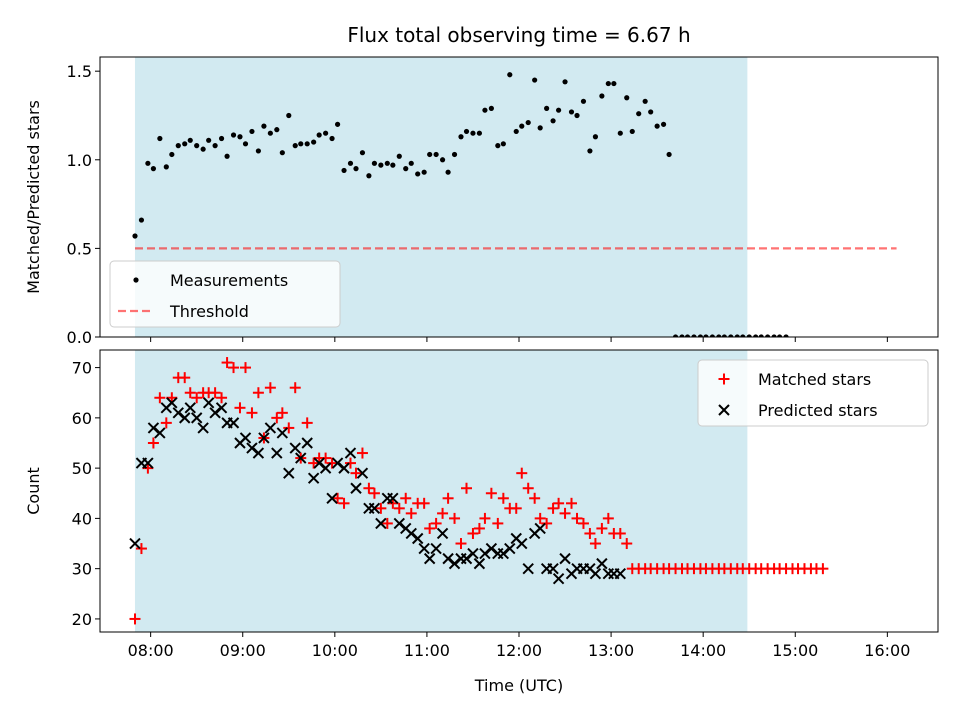 The width and height of the screenshot is (960, 720). I want to click on panel-1-legend-marker-b, so click(724, 410).